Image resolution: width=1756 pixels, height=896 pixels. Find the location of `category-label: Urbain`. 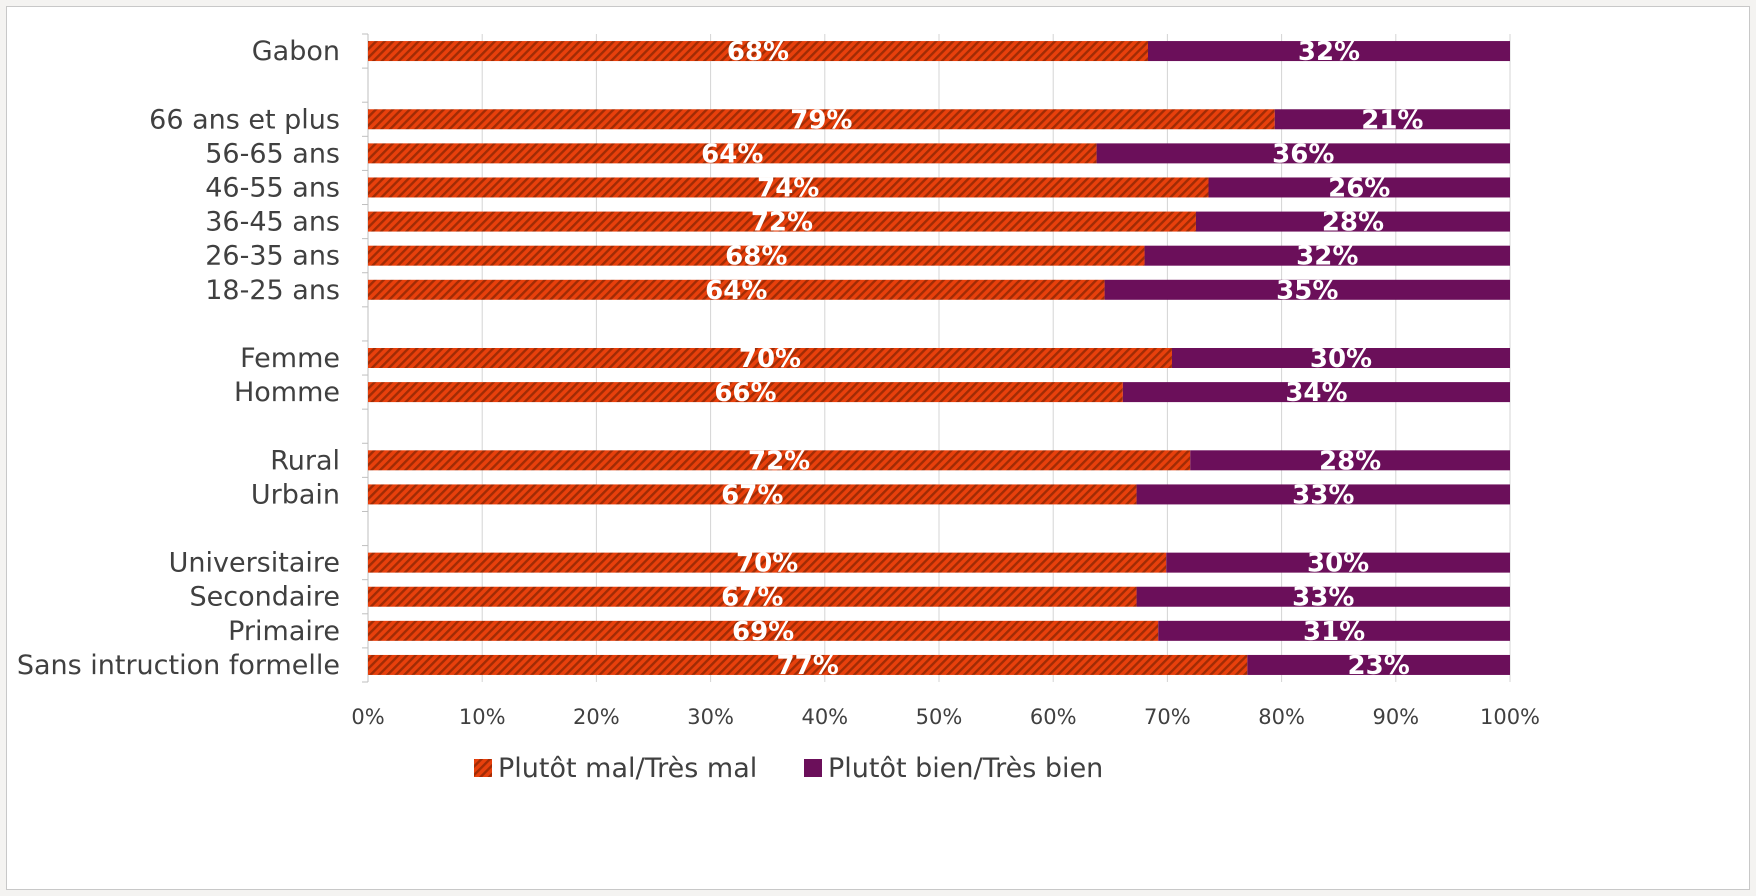

category-label: Urbain is located at coordinates (295, 494).